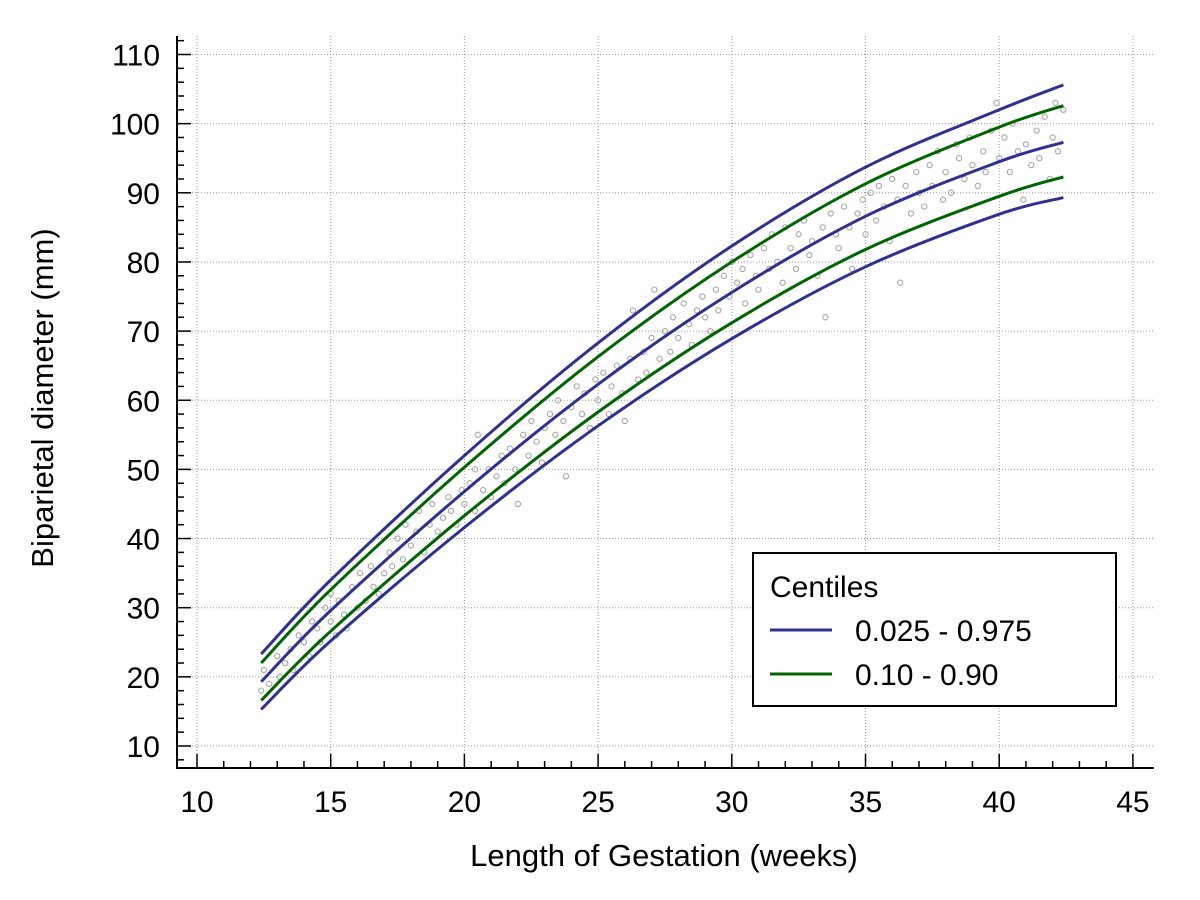 This screenshot has height=900, width=1200. What do you see at coordinates (865, 802) in the screenshot?
I see `x-tick-label: 35` at bounding box center [865, 802].